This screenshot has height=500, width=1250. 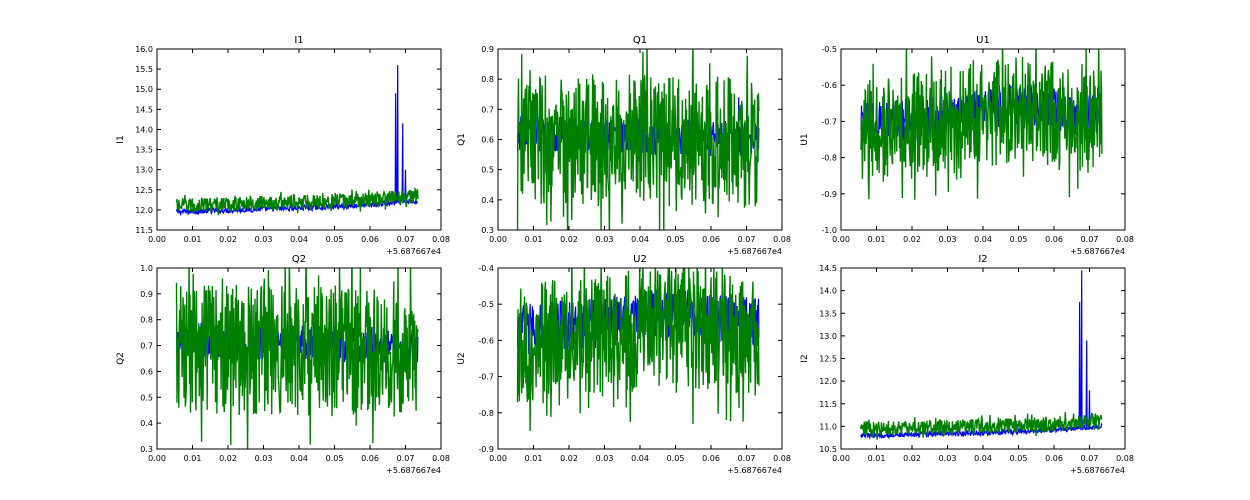 I want to click on chart-title: Q2, so click(x=299, y=259).